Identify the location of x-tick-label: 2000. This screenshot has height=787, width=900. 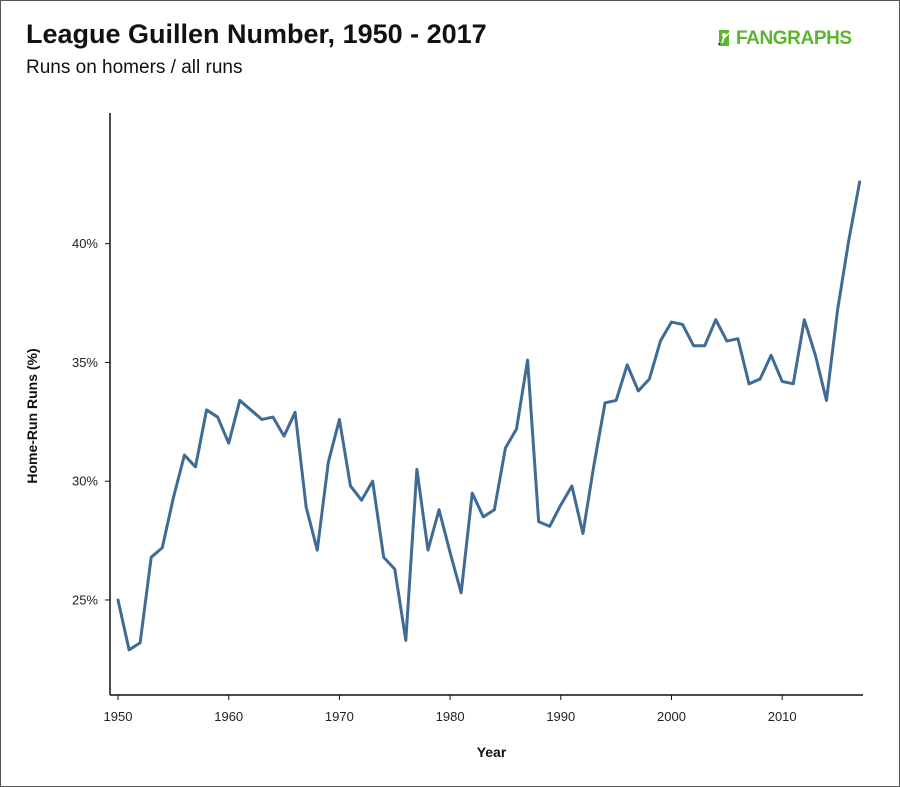
(671, 716).